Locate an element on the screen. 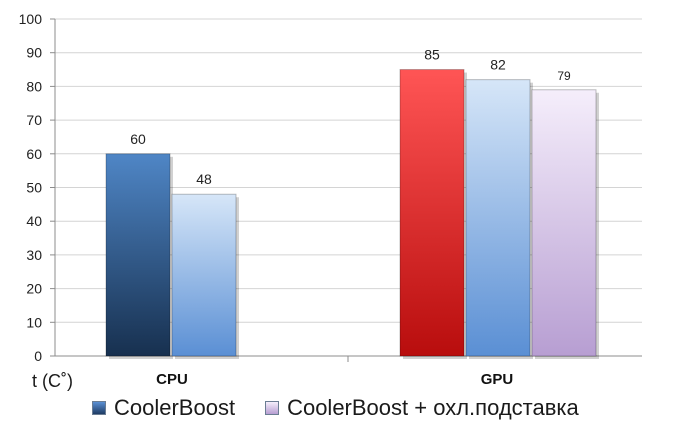  y-tick-label: 90 is located at coordinates (34, 53).